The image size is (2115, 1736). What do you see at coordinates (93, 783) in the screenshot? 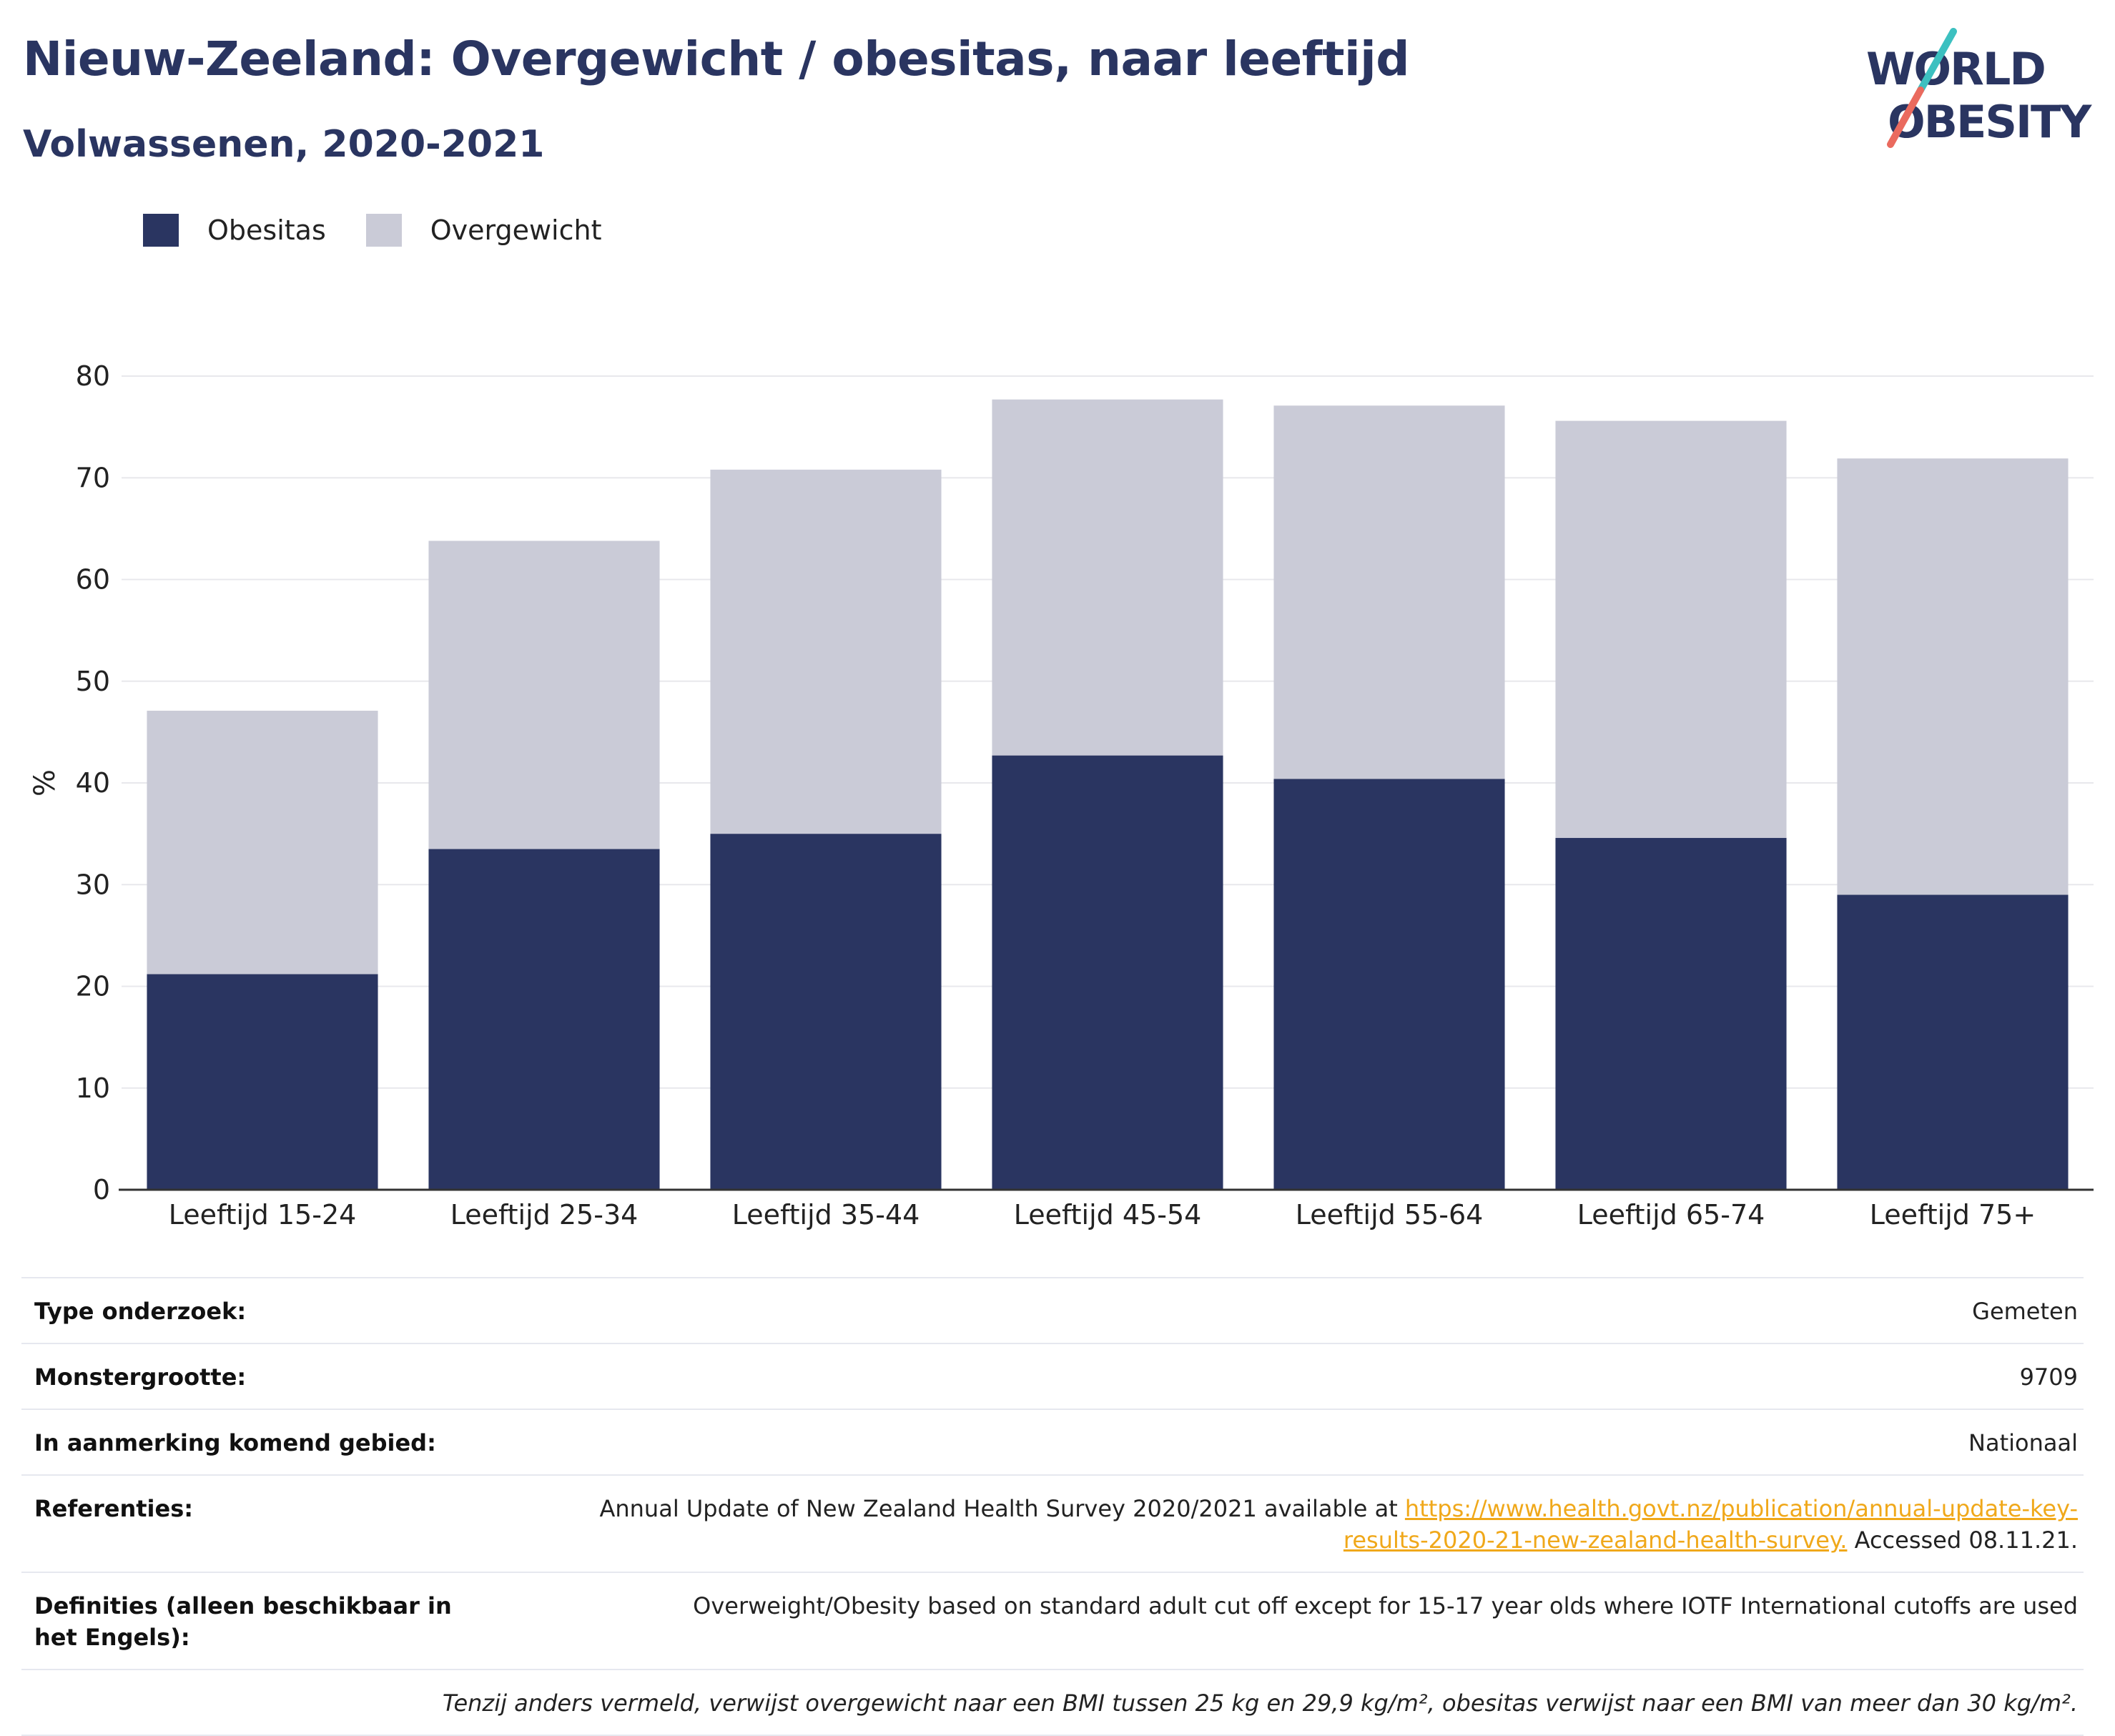
I see `y-tick-label: 40` at bounding box center [93, 783].